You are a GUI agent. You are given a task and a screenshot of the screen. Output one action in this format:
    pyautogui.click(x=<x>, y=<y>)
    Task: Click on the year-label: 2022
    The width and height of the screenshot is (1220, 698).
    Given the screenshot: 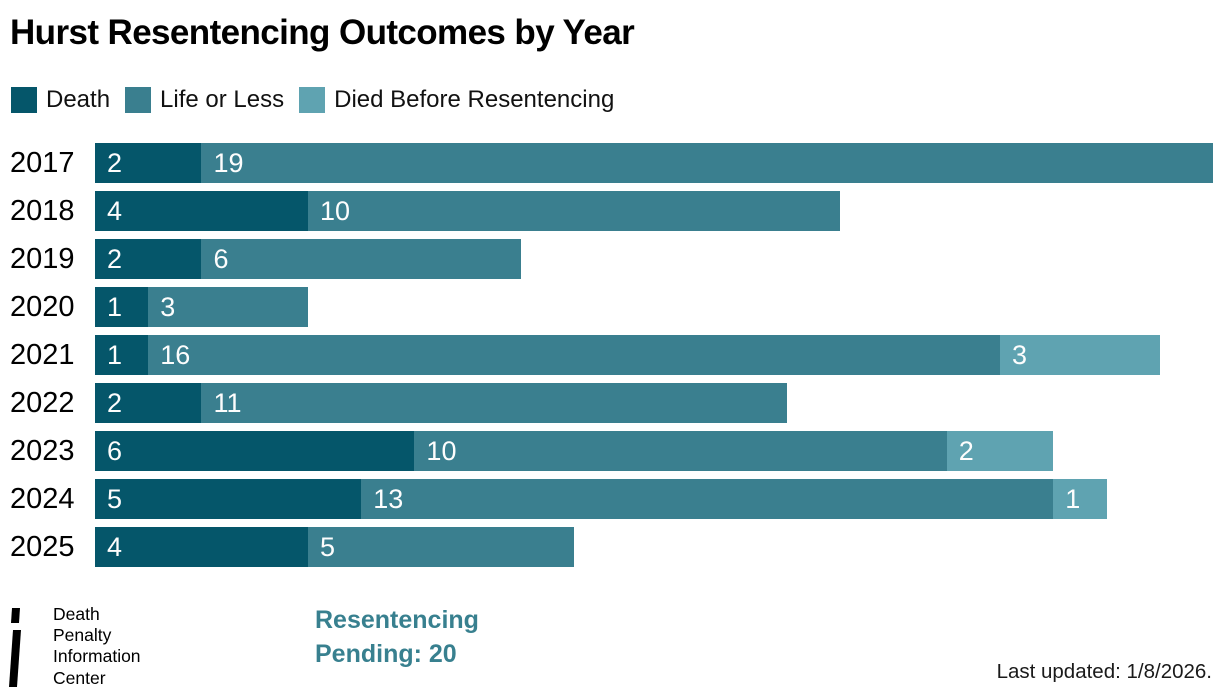 What is the action you would take?
    pyautogui.click(x=42, y=403)
    